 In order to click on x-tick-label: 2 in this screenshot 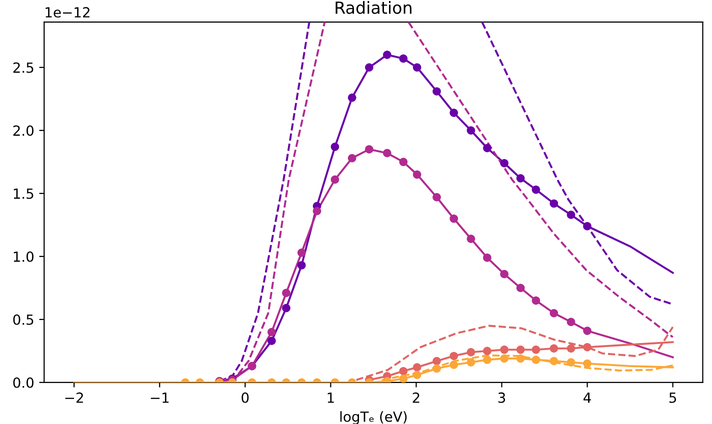, I will do `click(416, 397)`.